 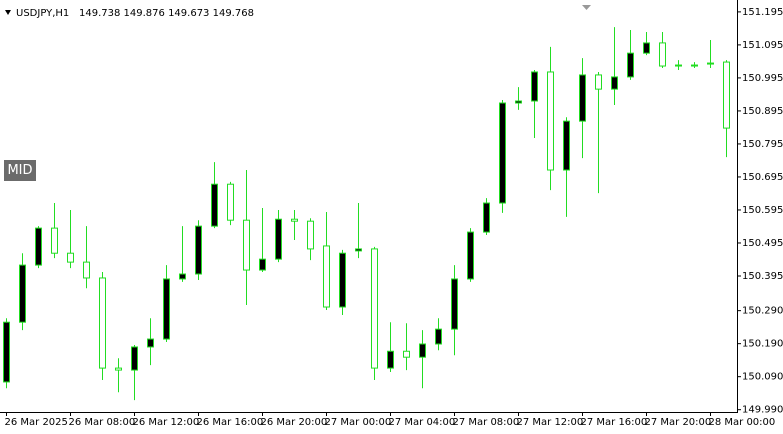 What do you see at coordinates (762, 12) in the screenshot?
I see `y-tick-label: 151.195` at bounding box center [762, 12].